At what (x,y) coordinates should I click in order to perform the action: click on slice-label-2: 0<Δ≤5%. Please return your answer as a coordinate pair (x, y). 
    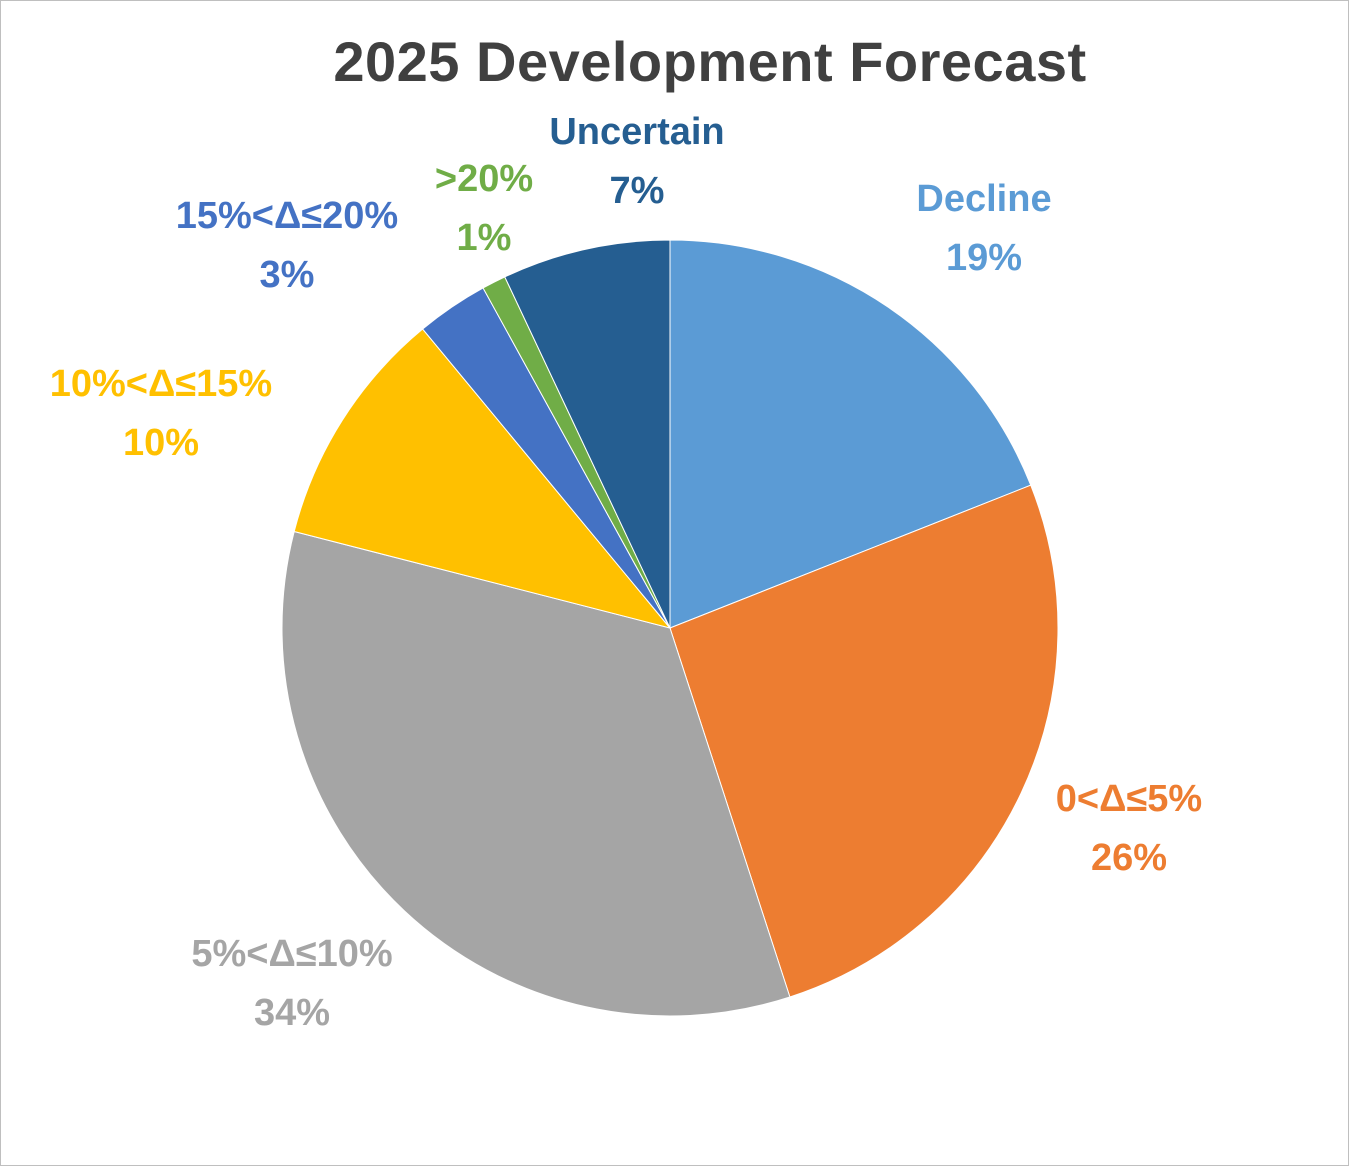
    Looking at the image, I should click on (1129, 799).